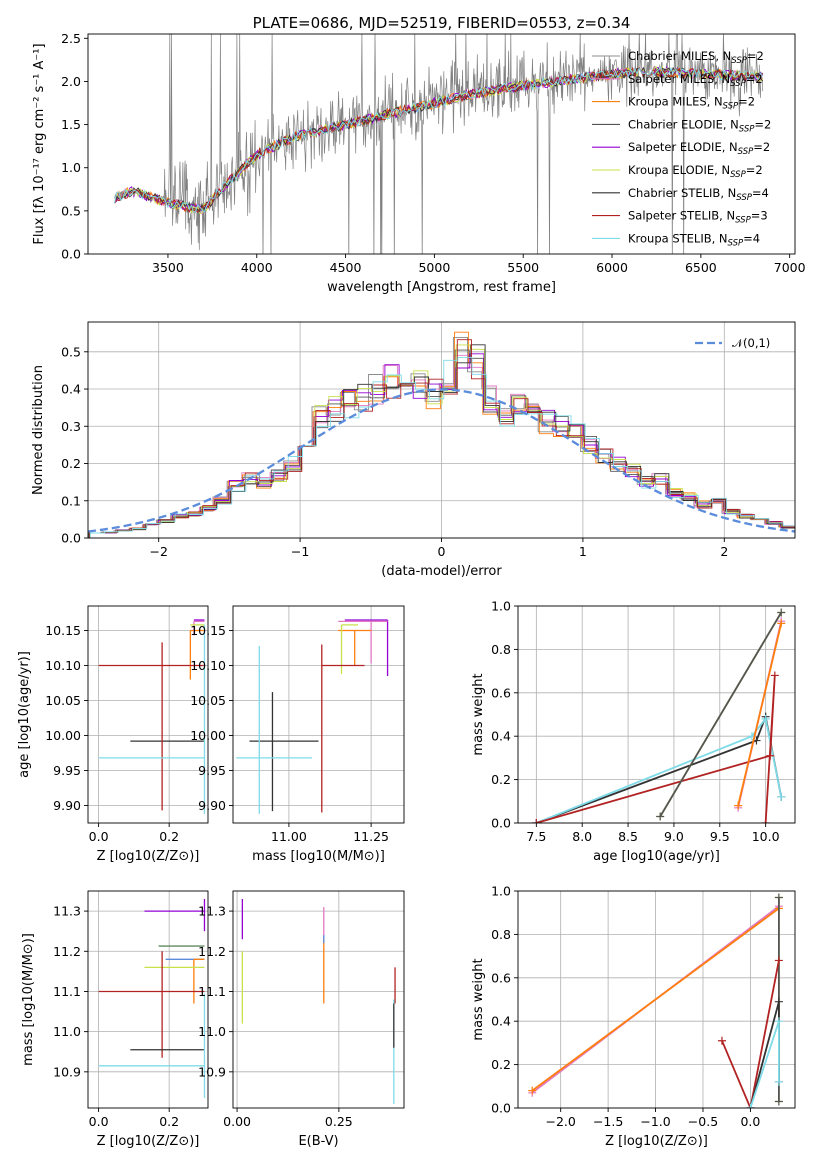 This screenshot has height=1170, width=819. Describe the element at coordinates (67, 1031) in the screenshot. I see `y-tick-label: 11.0` at that location.